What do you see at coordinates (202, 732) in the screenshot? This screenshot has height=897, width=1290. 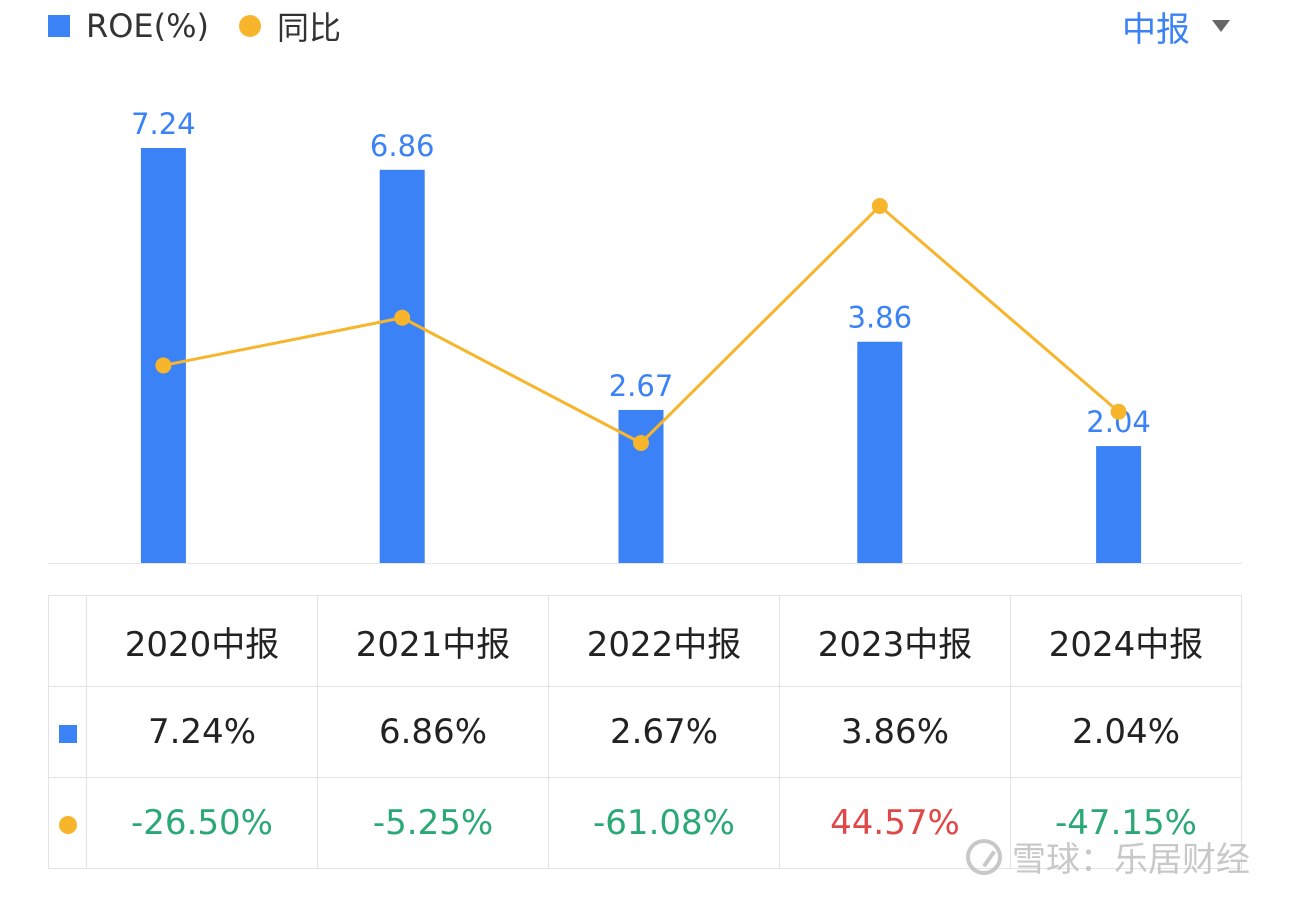 I see `roe-cell: 7.24%` at bounding box center [202, 732].